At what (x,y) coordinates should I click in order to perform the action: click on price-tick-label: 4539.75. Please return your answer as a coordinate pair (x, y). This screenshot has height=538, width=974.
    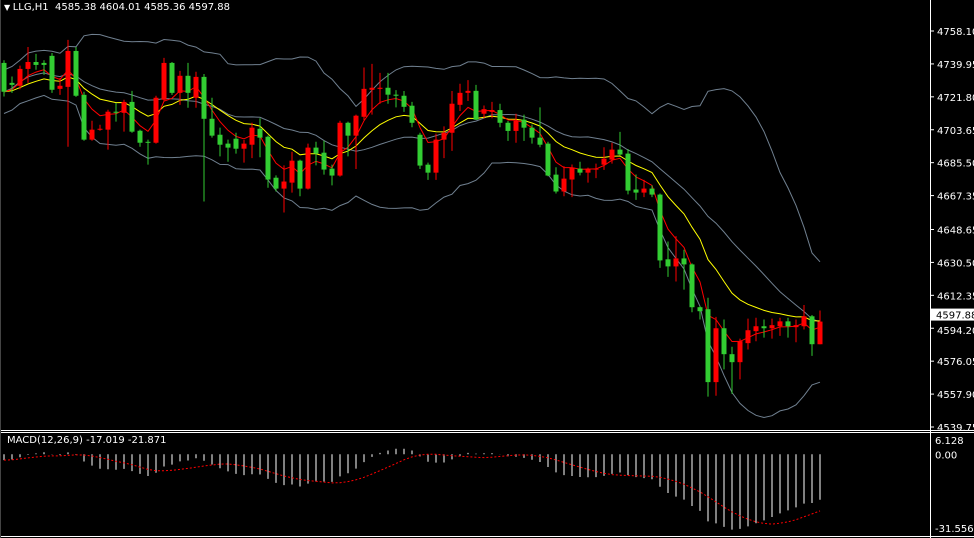
    Looking at the image, I should click on (955, 428).